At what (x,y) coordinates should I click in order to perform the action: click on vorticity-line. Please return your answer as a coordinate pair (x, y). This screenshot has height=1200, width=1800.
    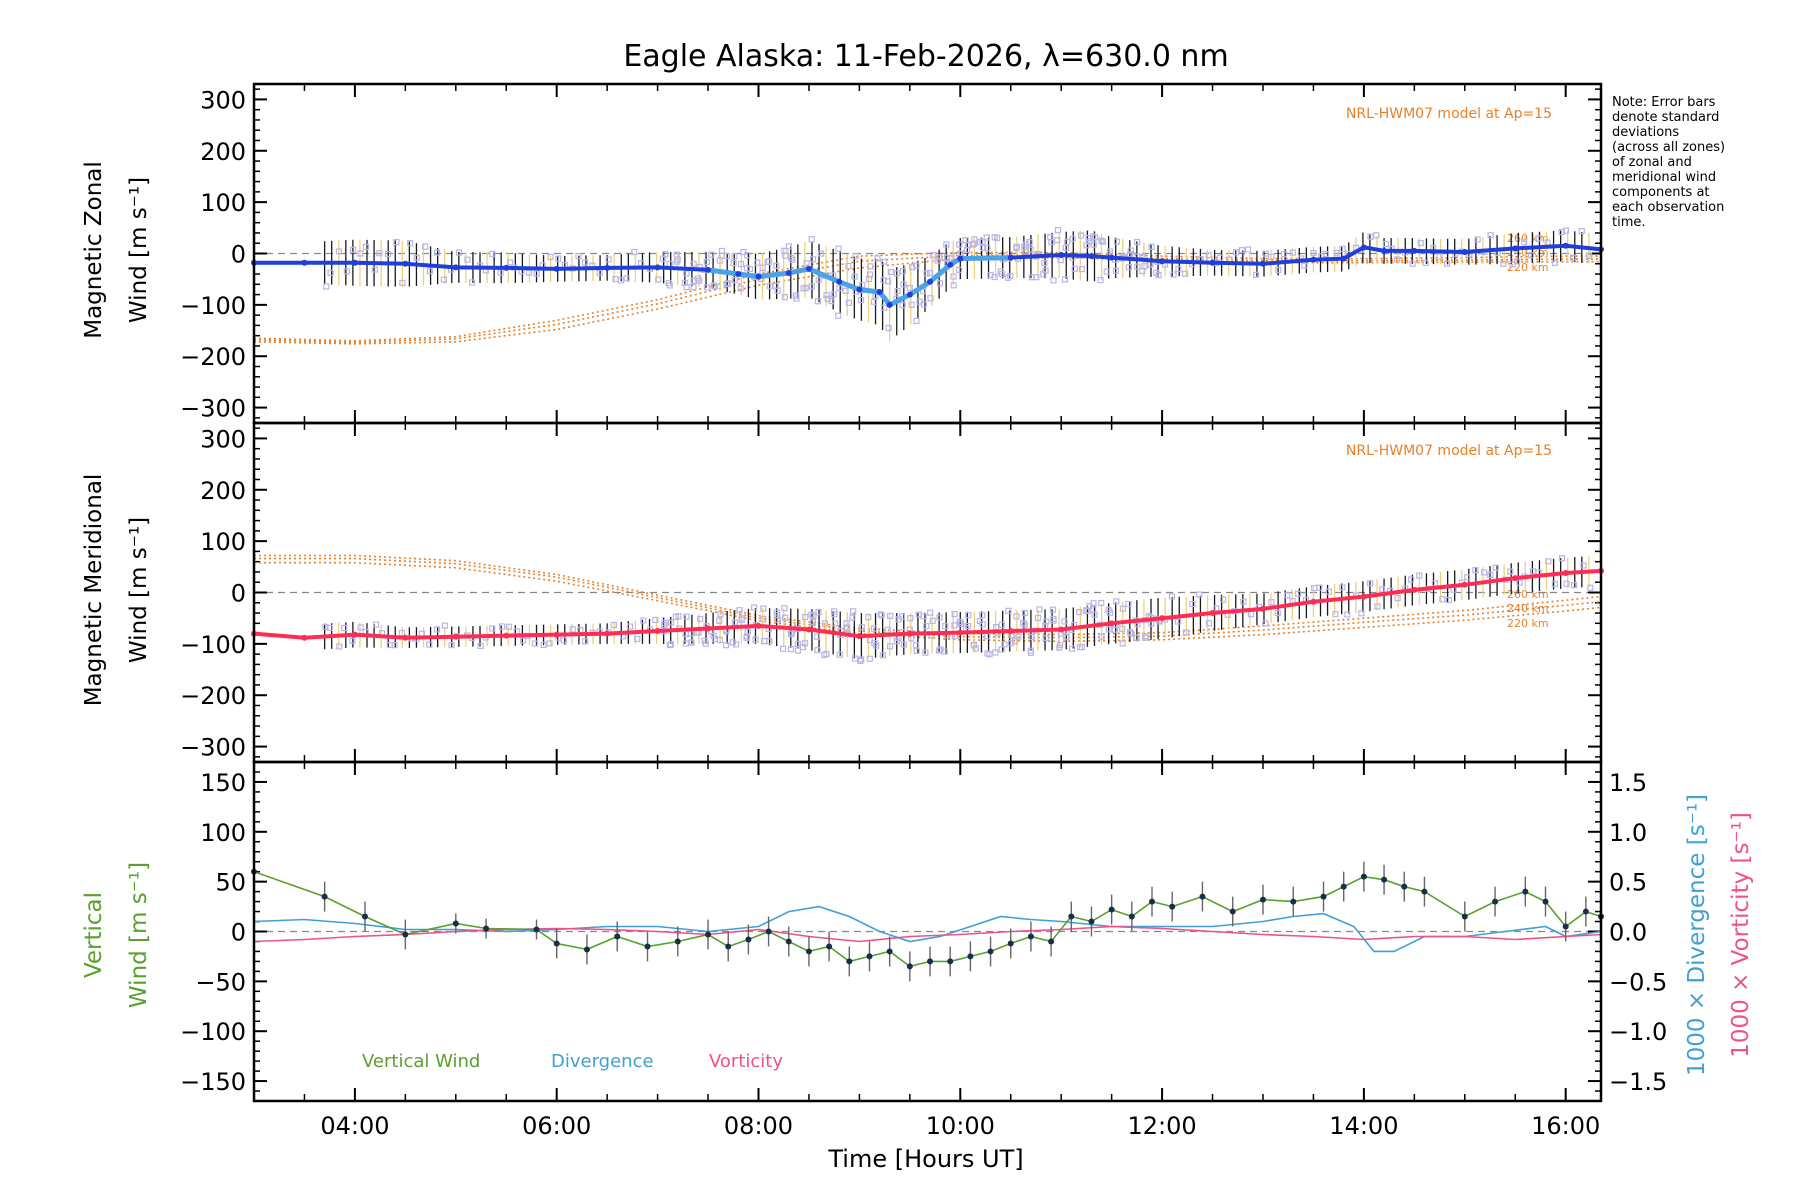
    Looking at the image, I should click on (927, 934).